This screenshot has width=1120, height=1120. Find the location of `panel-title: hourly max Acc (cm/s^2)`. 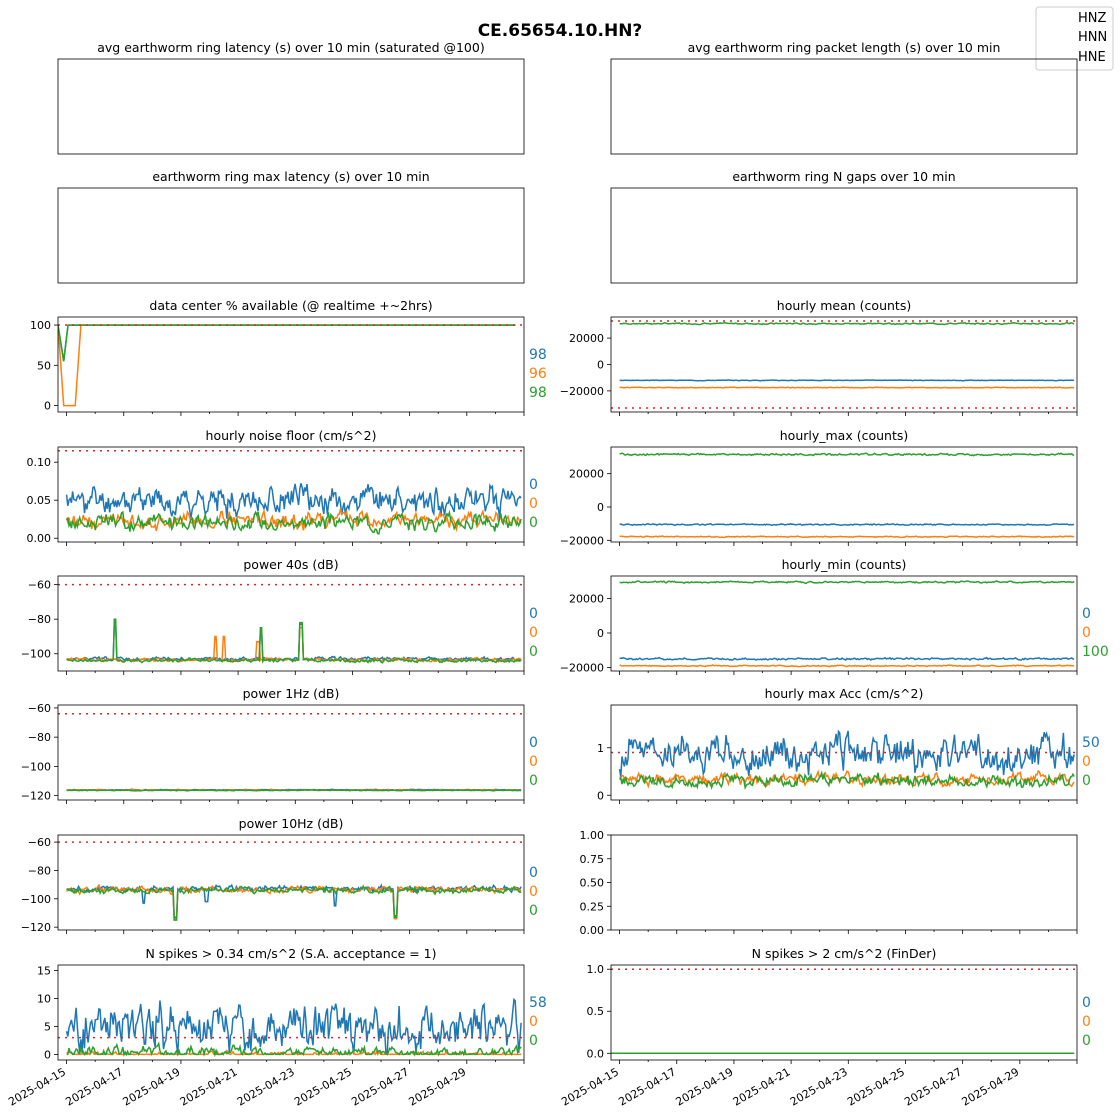

panel-title: hourly max Acc (cm/s^2) is located at coordinates (844, 693).